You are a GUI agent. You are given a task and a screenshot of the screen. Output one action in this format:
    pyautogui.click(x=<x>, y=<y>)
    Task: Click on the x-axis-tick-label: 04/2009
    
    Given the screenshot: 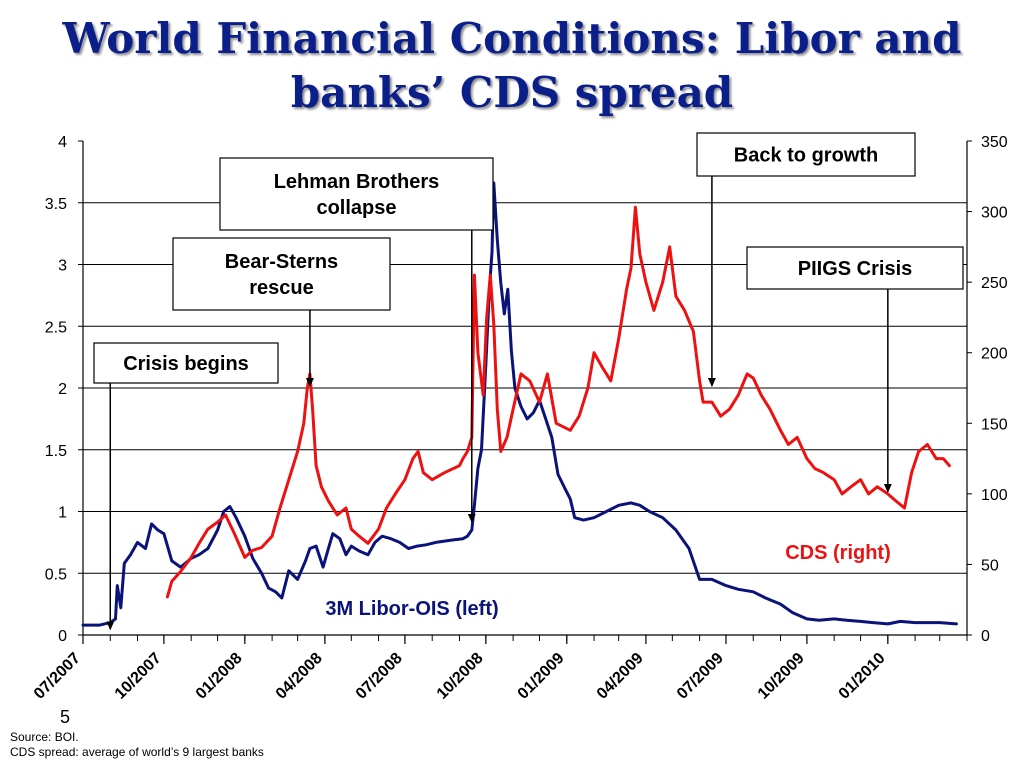 What is the action you would take?
    pyautogui.click(x=620, y=676)
    